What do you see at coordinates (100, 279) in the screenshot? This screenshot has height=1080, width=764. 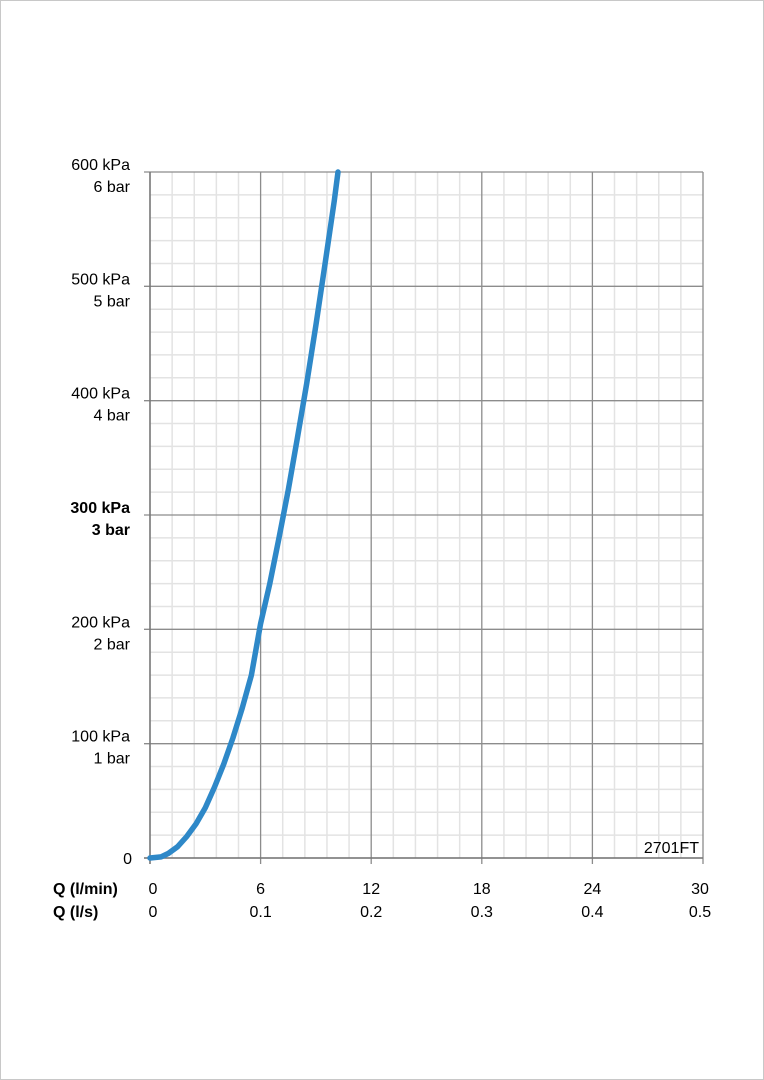 I see `y-tick-label-kpa: 500 kPa` at bounding box center [100, 279].